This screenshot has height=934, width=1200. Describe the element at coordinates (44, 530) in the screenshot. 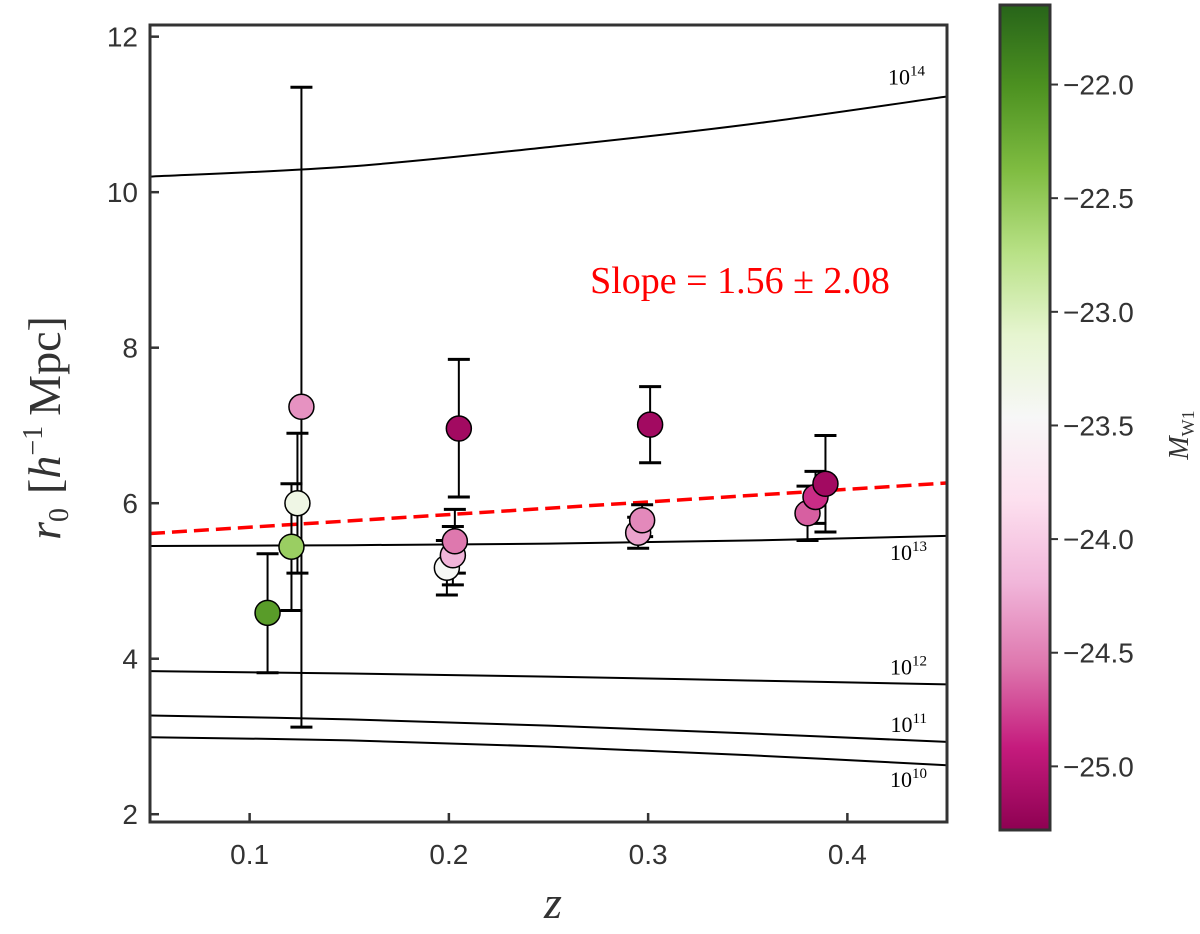

I see `y-label-symbol: r` at that location.